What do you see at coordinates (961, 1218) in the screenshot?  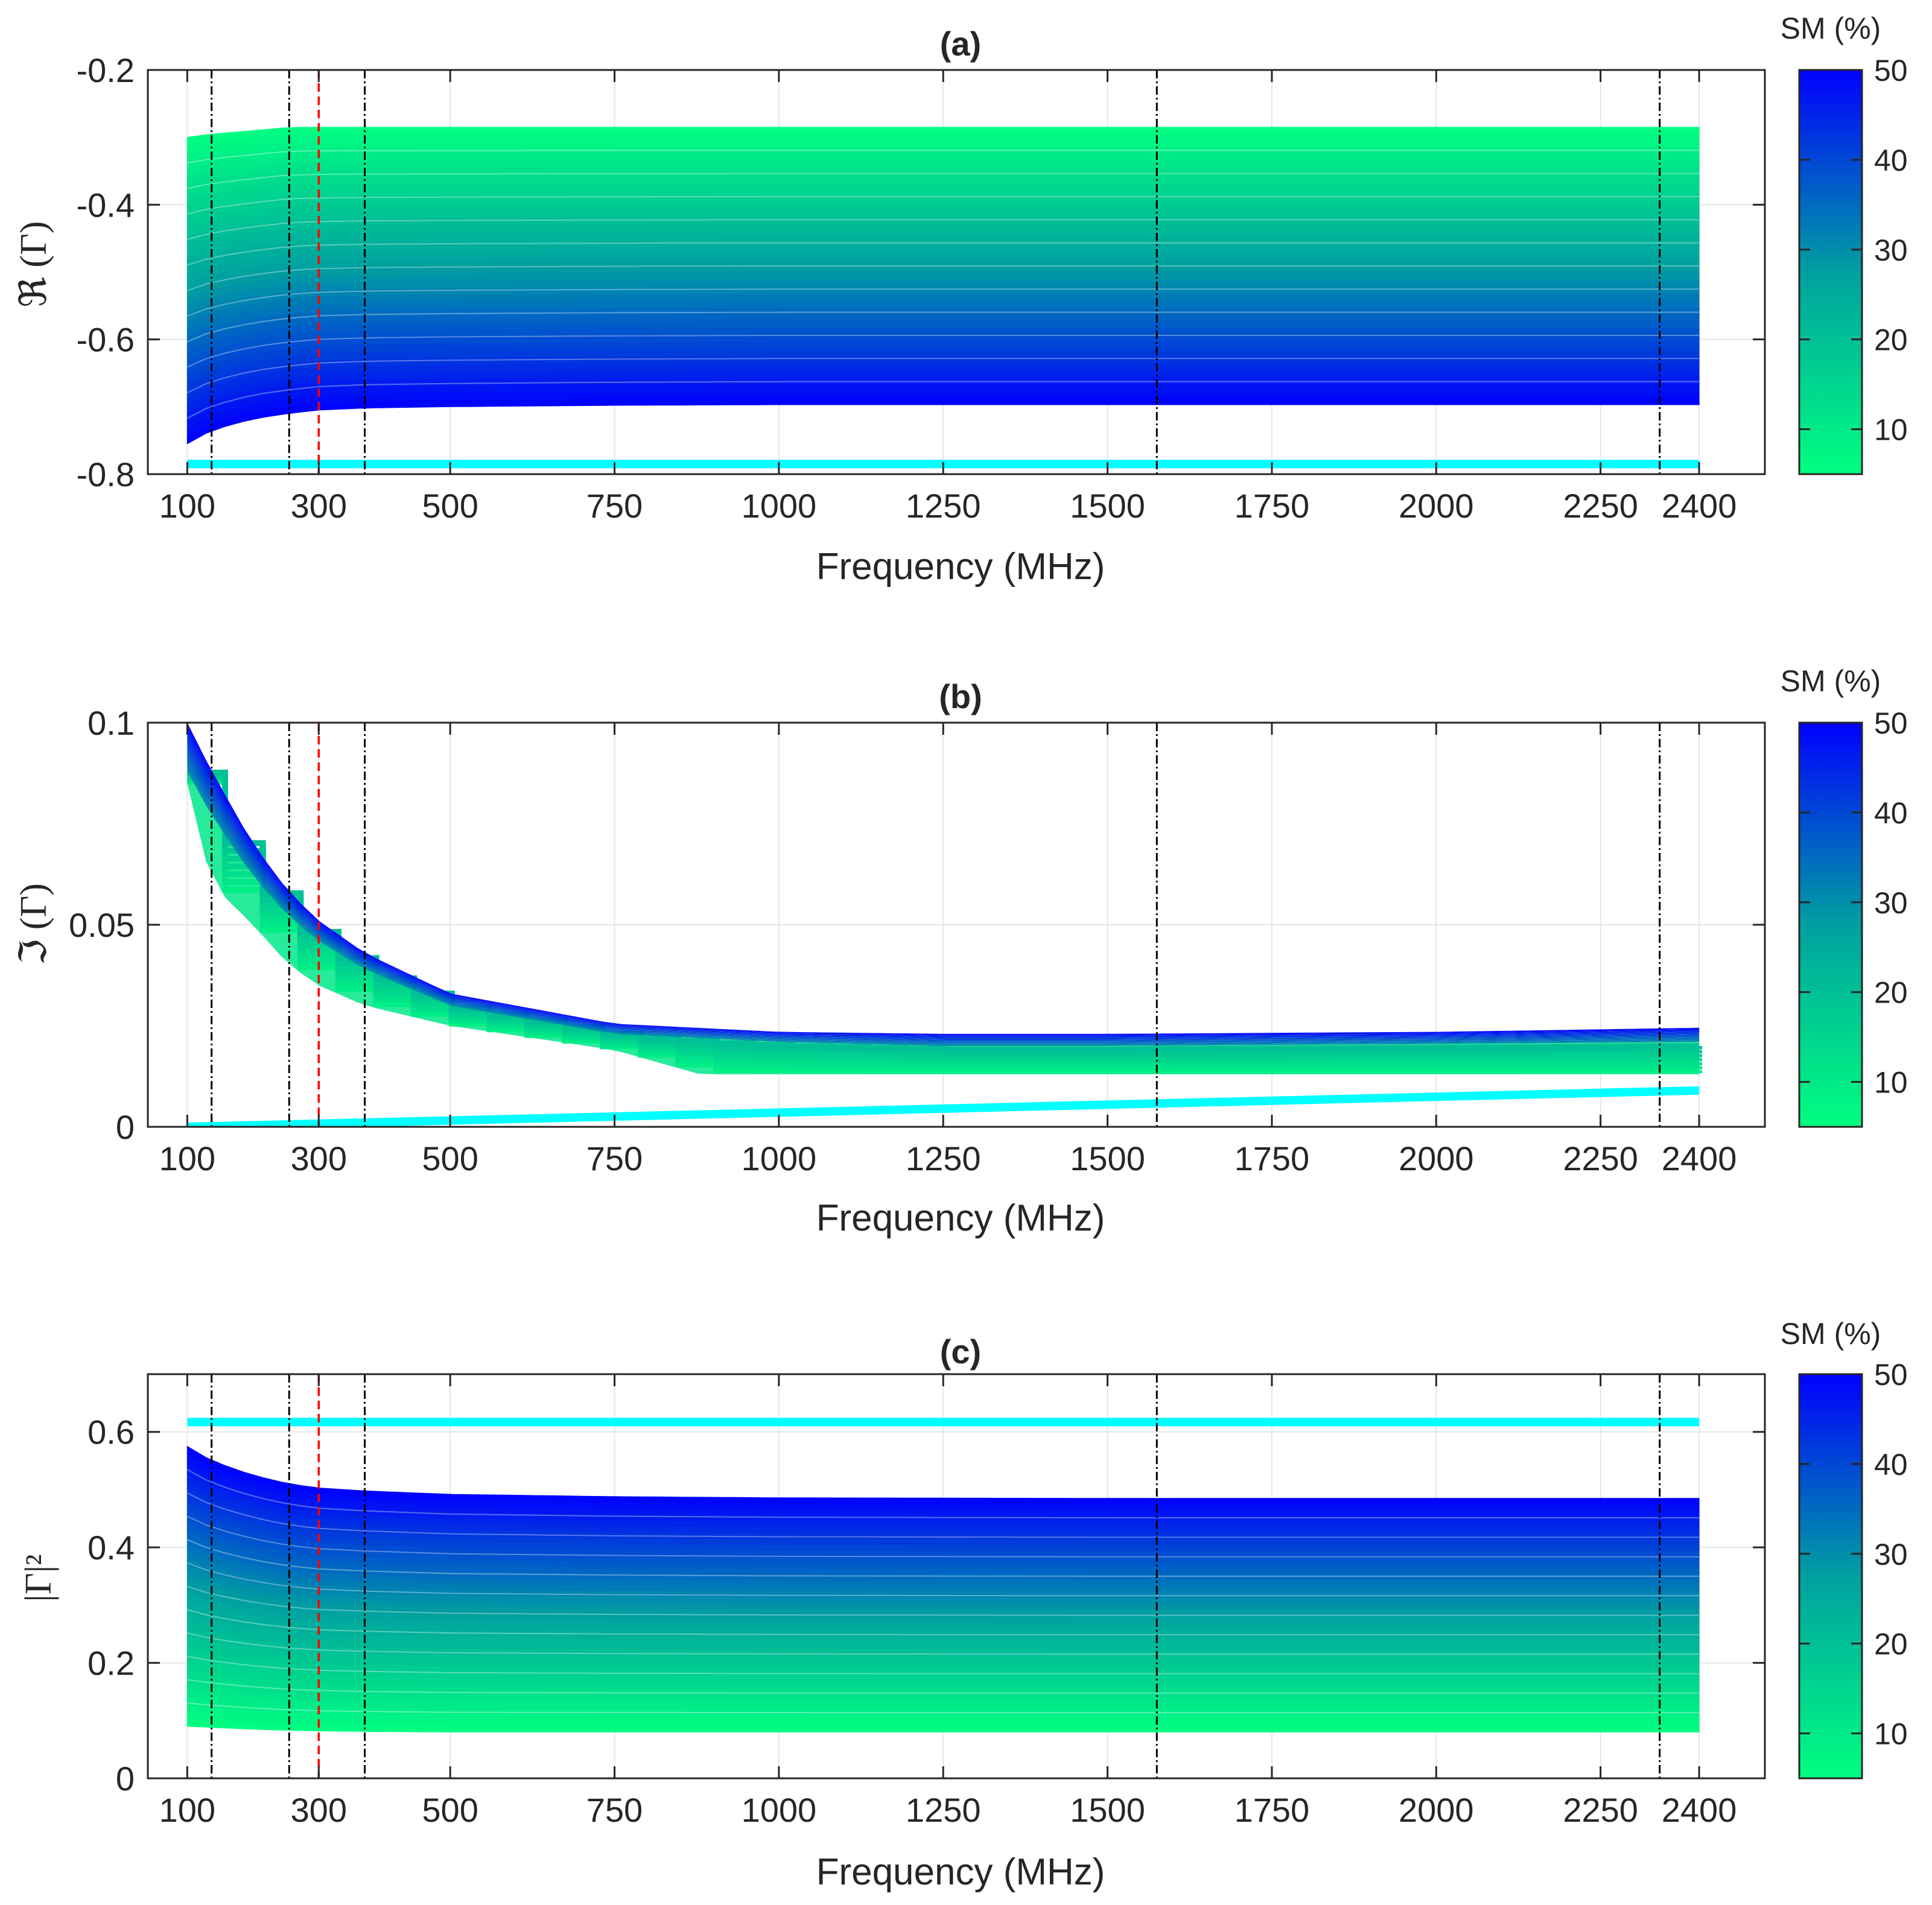 I see `x-axis-label-b: Frequency (MHz)` at bounding box center [961, 1218].